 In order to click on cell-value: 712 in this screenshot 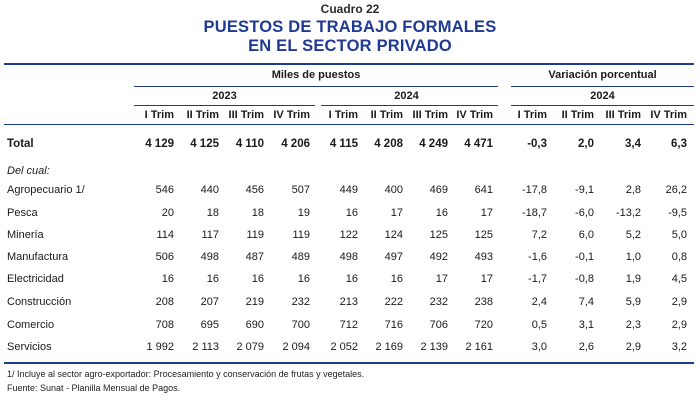, I will do `click(348, 325)`.